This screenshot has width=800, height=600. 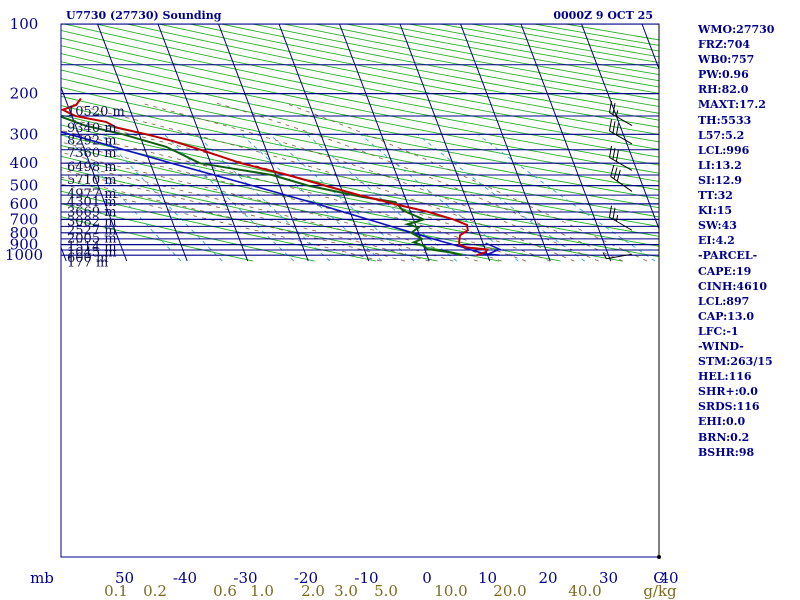 I want to click on index-line: SRDS:116, so click(x=729, y=407).